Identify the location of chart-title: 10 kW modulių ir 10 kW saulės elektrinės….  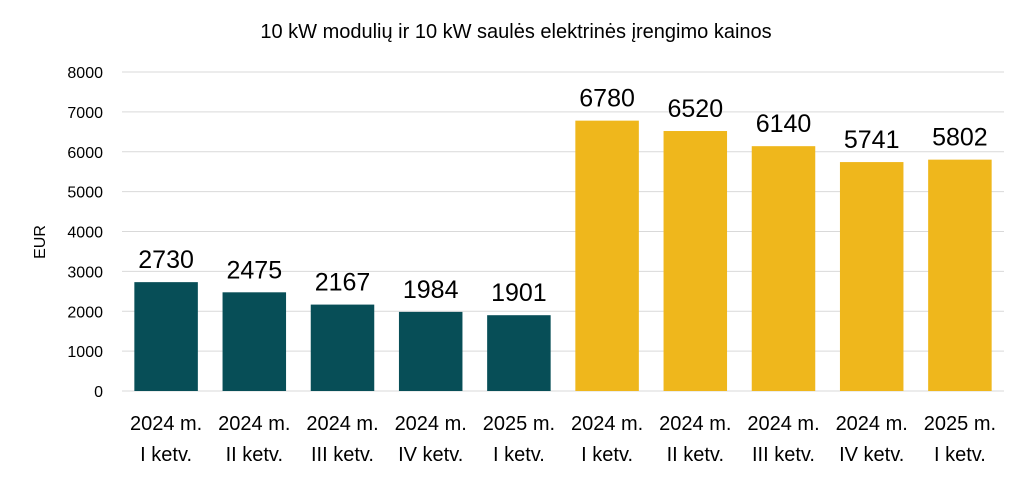
(515, 32).